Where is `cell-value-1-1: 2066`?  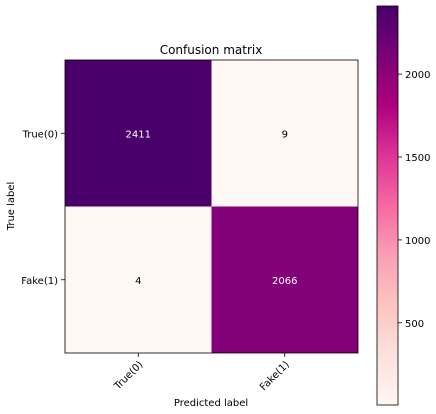
cell-value-1-1: 2066 is located at coordinates (284, 281).